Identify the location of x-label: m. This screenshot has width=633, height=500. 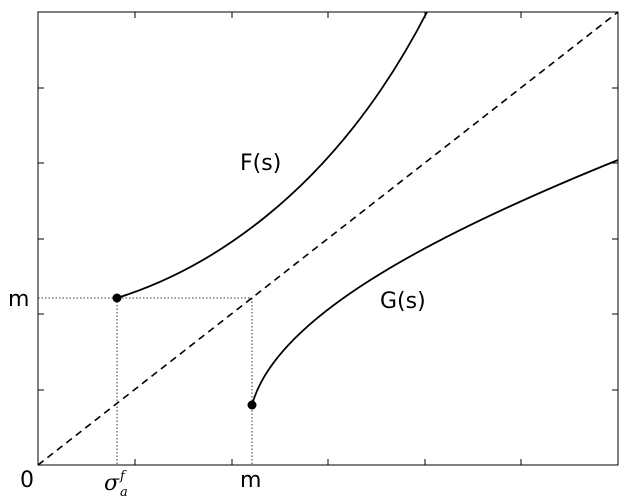
(250, 480).